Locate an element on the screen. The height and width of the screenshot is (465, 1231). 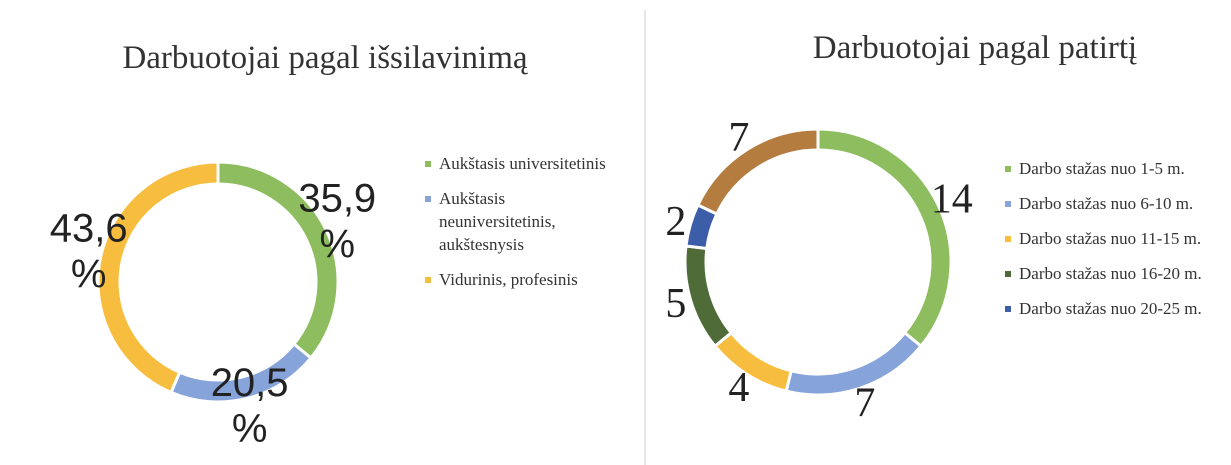
data-label: 20,5% is located at coordinates (250, 406).